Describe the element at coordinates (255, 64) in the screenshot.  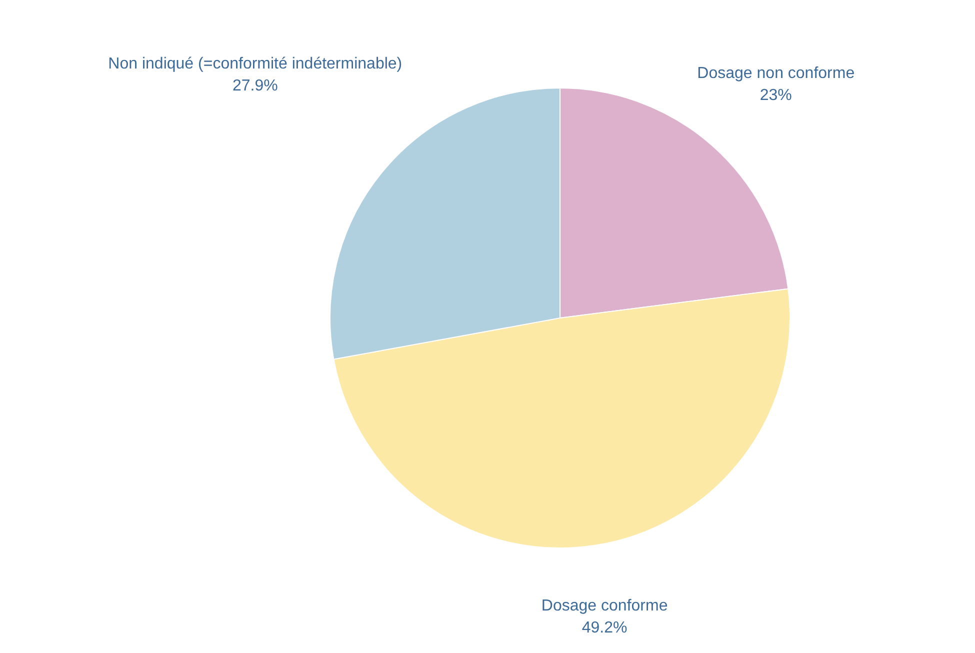
I see `slice-label: Non indiqué (=conformité indéterminable)` at that location.